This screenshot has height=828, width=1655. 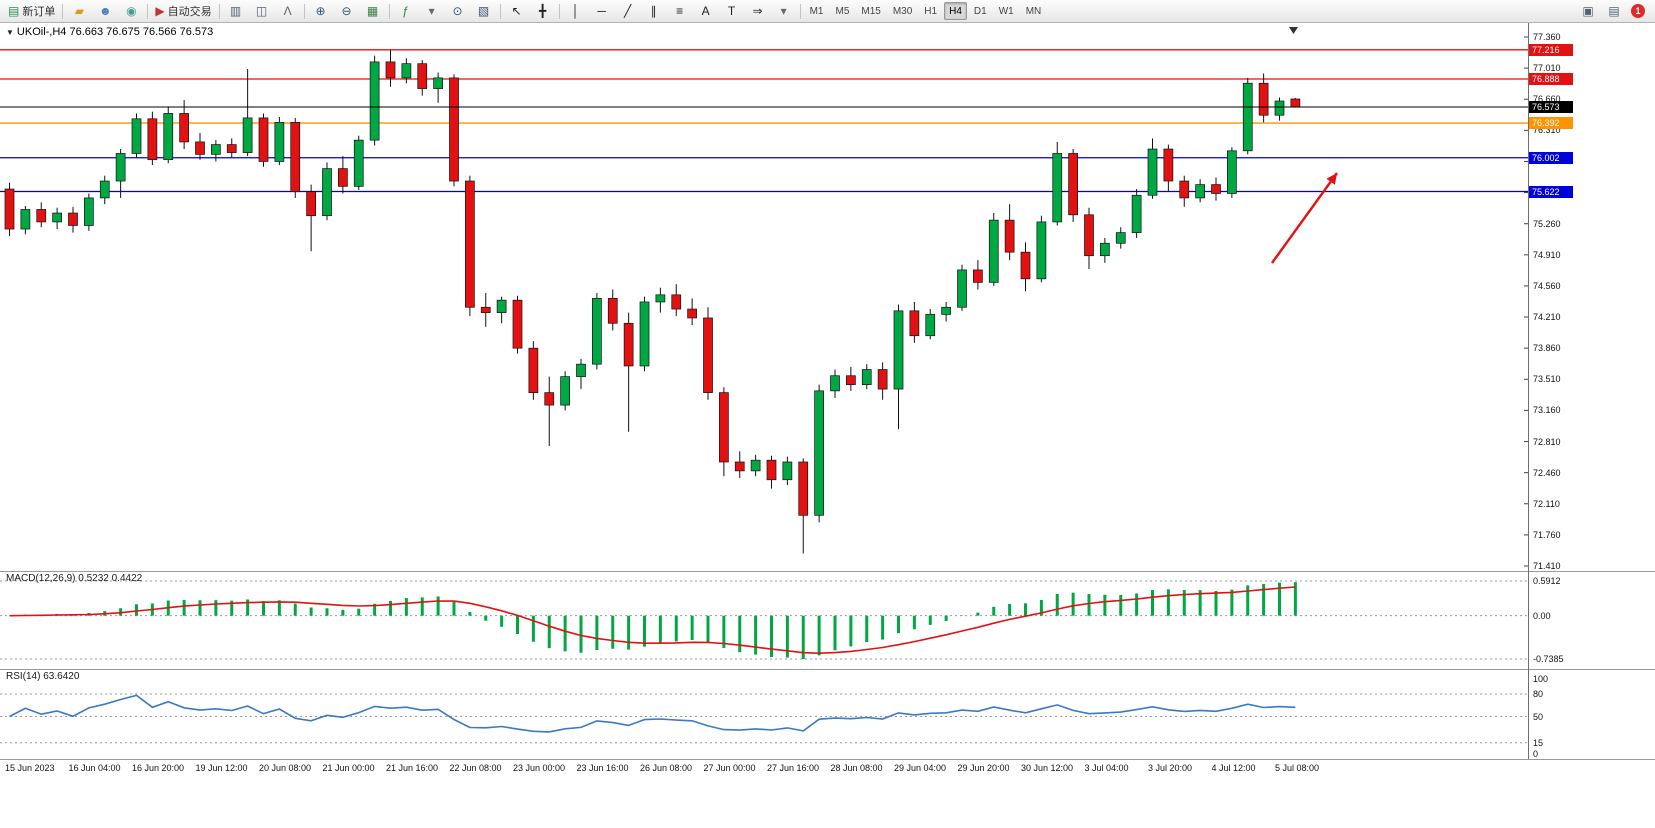 I want to click on candlestick-chart-icon: ◫, so click(x=261, y=11).